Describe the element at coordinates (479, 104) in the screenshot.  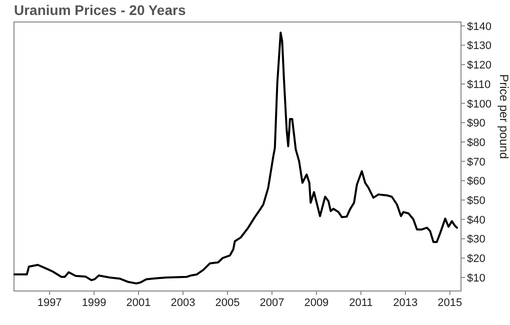
I see `y-tick-label: $100` at that location.